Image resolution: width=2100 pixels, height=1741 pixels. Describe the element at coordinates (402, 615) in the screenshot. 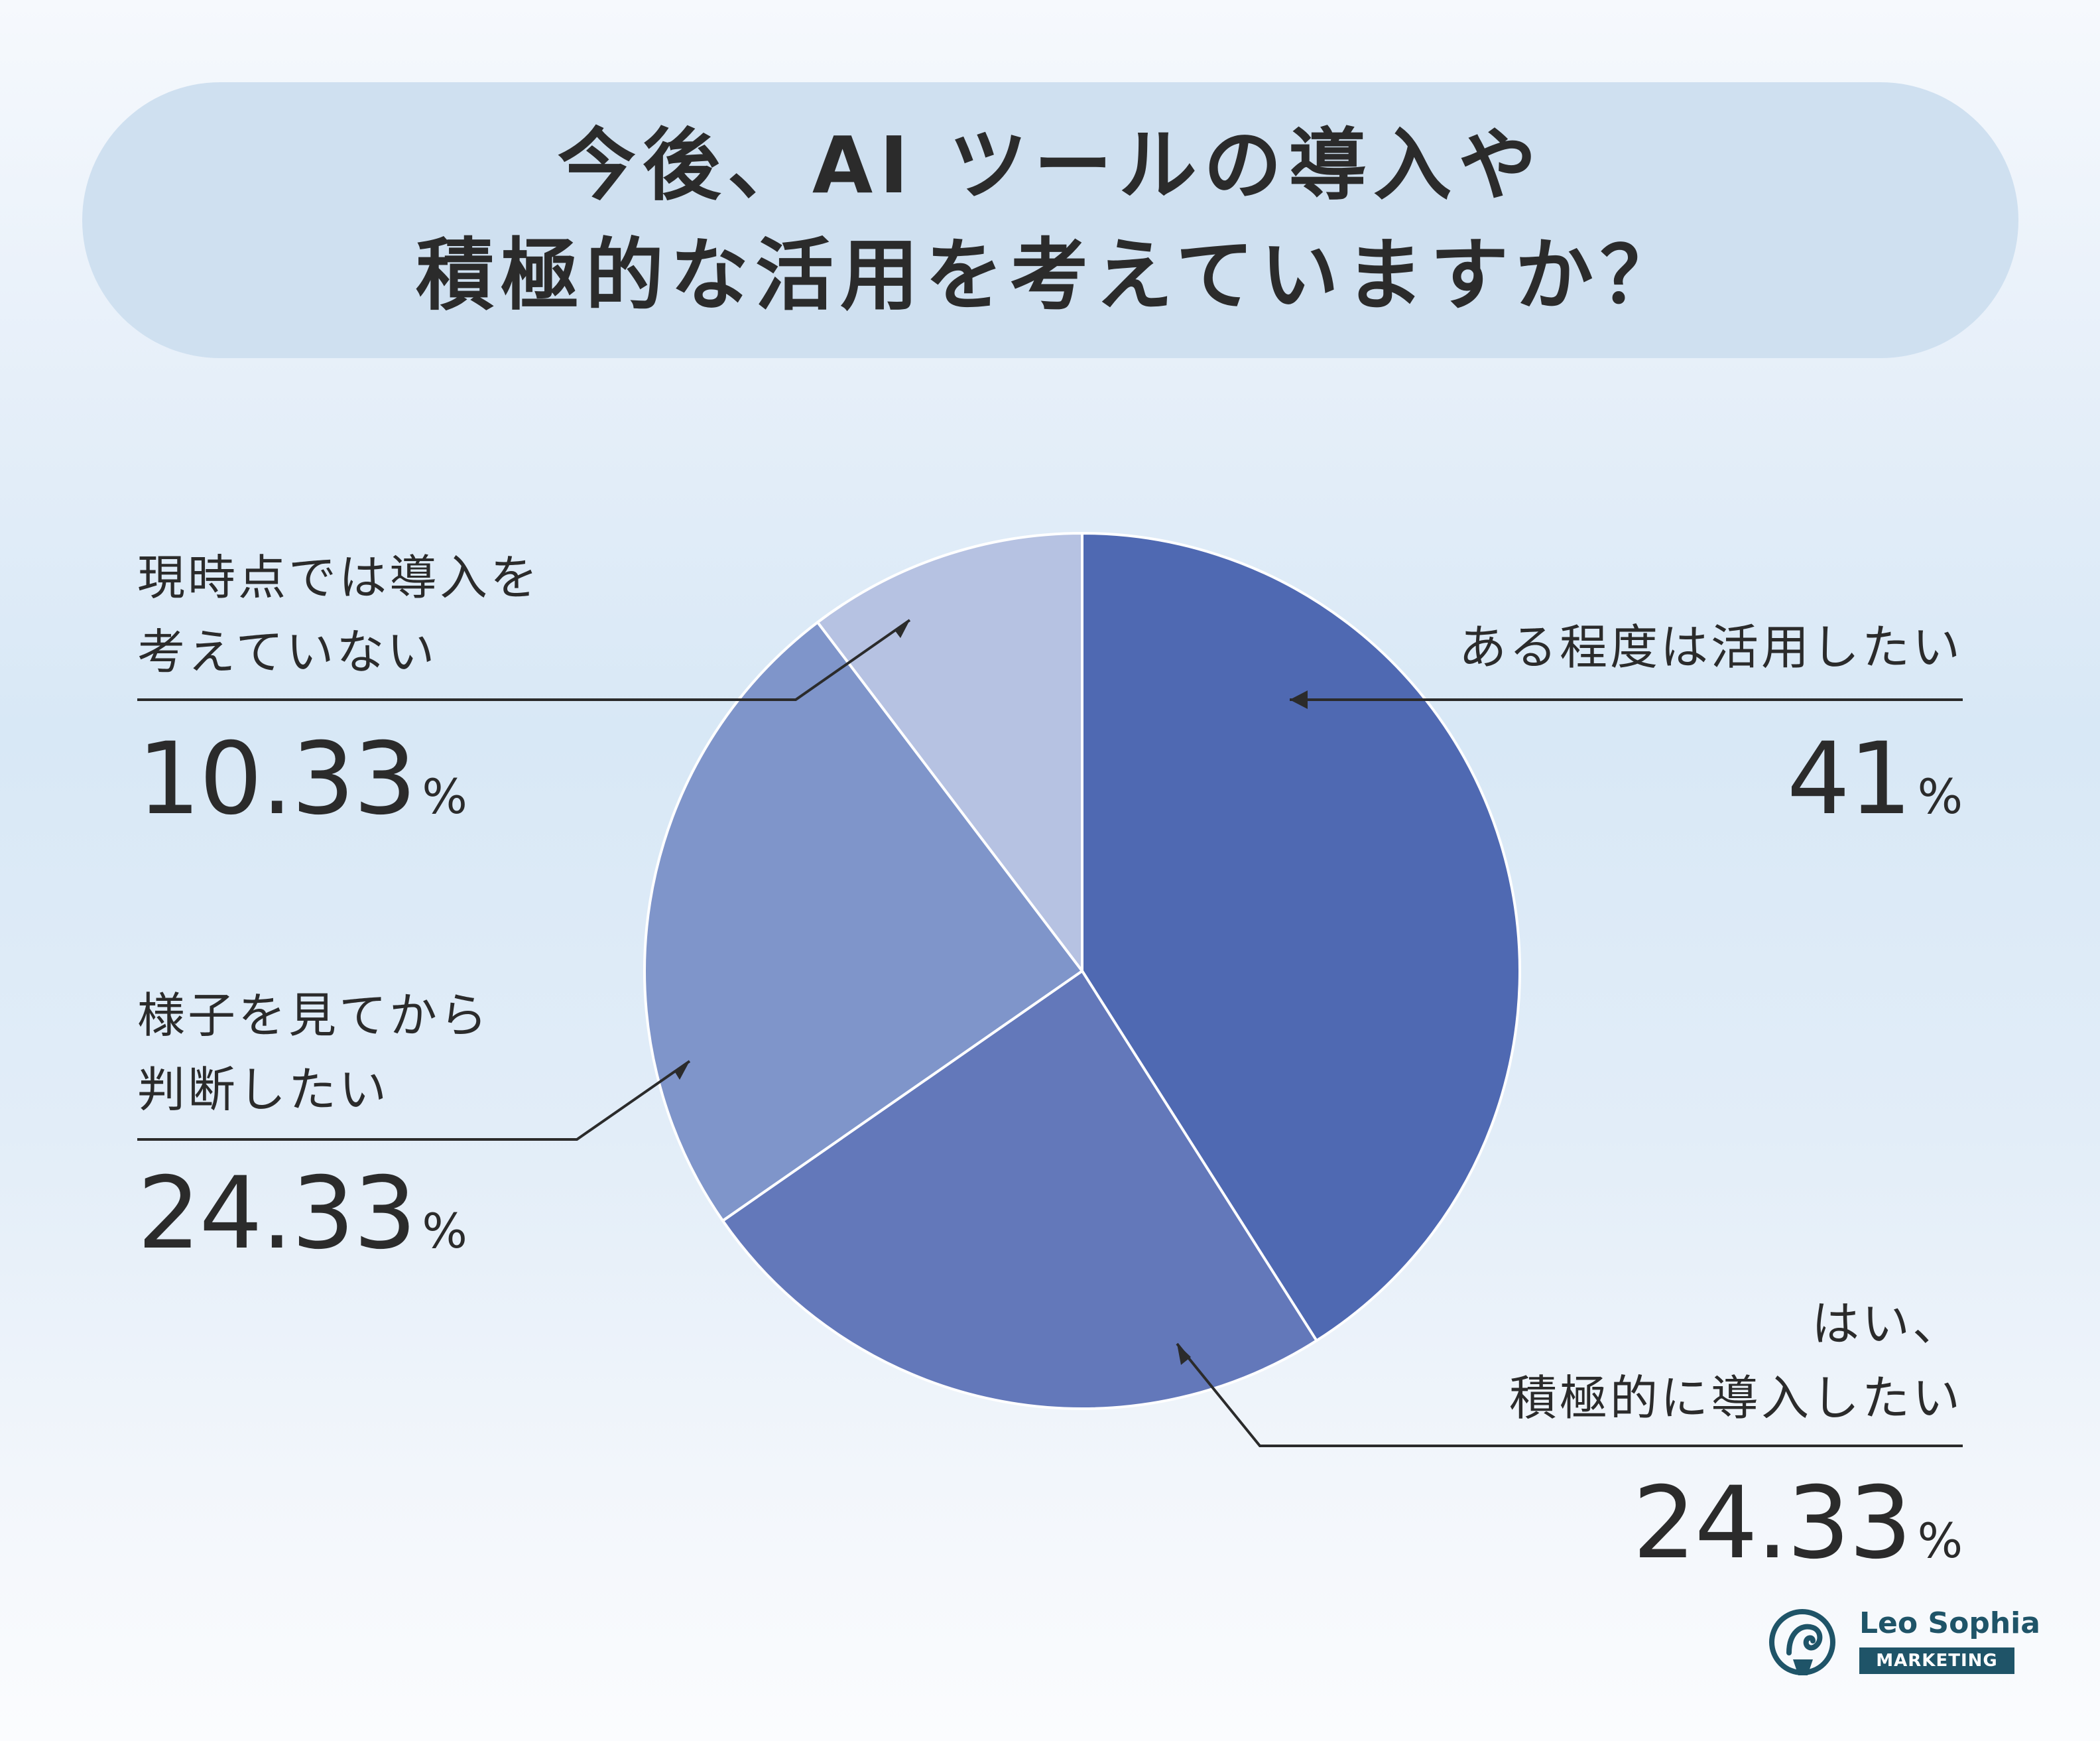

I see `label-block-no: 現時点では導入を 考えていない` at that location.